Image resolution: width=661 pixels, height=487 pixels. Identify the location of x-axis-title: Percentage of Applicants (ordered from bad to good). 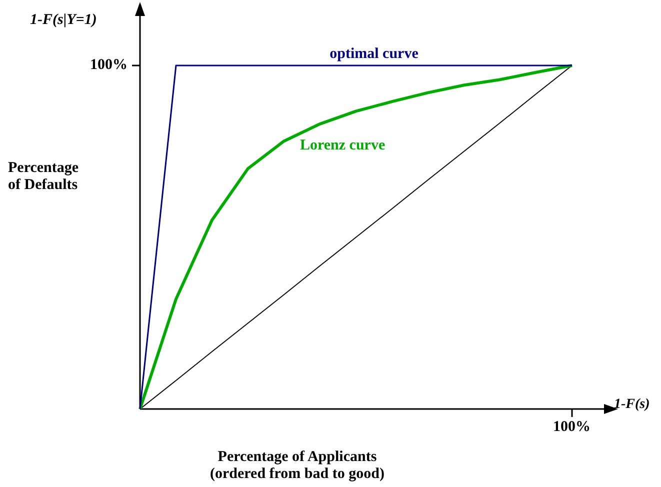
(297, 466).